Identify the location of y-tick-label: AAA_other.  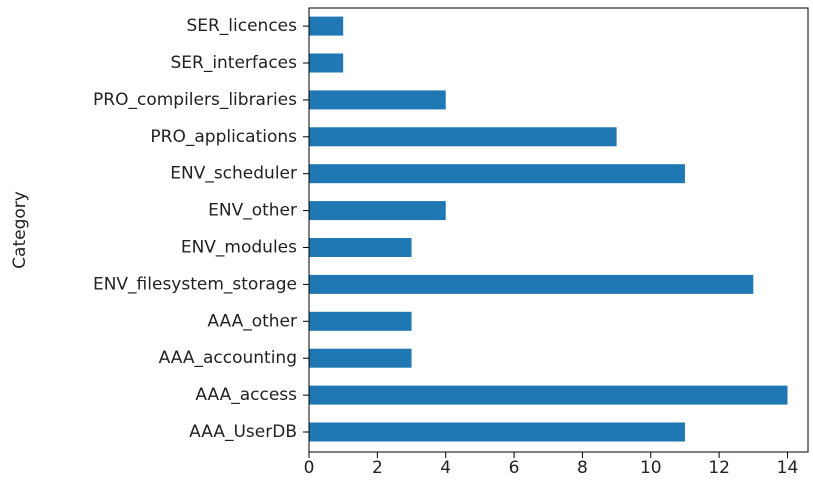
(252, 321).